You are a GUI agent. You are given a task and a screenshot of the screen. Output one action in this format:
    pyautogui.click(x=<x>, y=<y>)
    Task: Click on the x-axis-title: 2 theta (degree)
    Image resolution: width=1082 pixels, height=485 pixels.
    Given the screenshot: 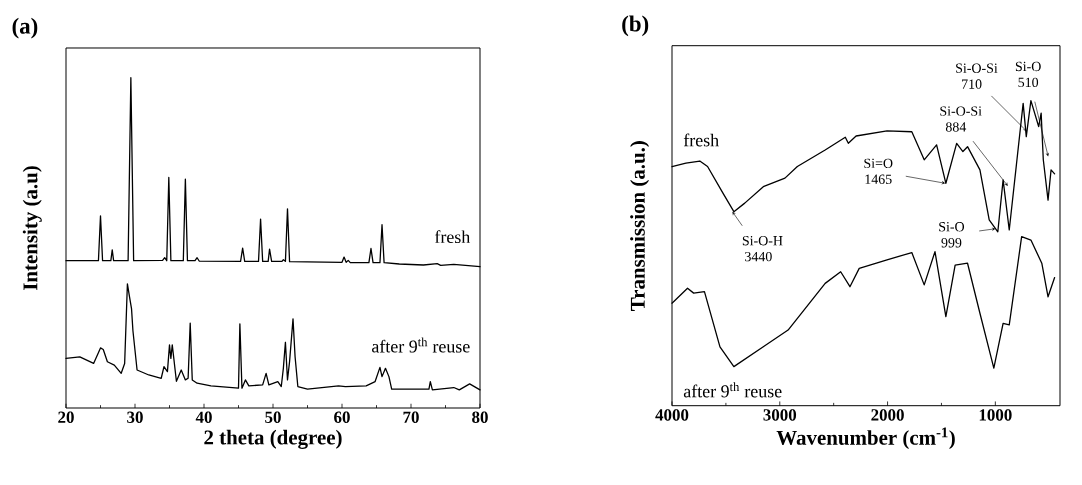 What is the action you would take?
    pyautogui.click(x=273, y=439)
    